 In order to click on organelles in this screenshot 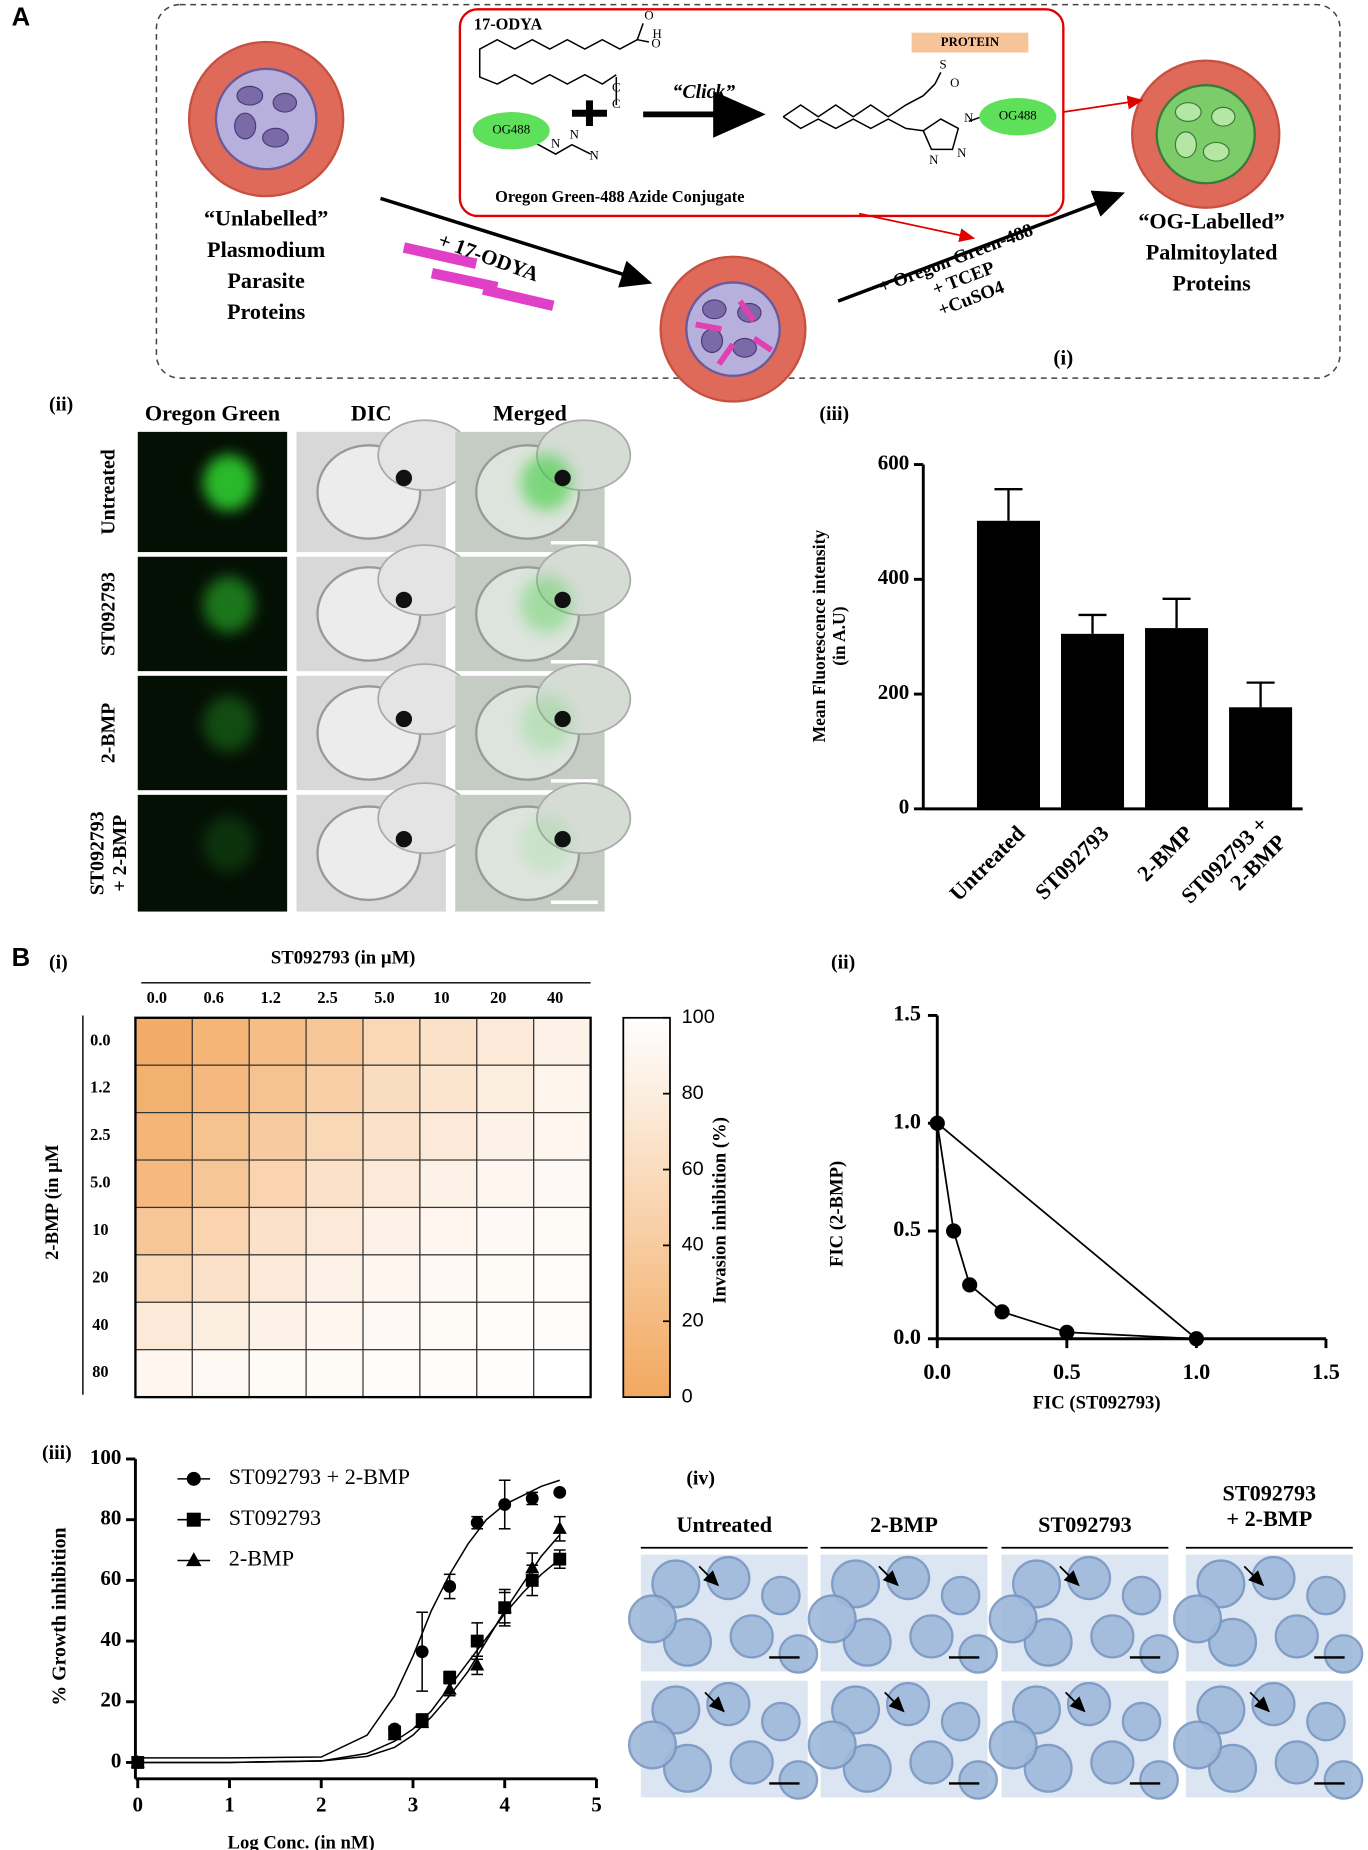, I will do `click(1205, 132)`.